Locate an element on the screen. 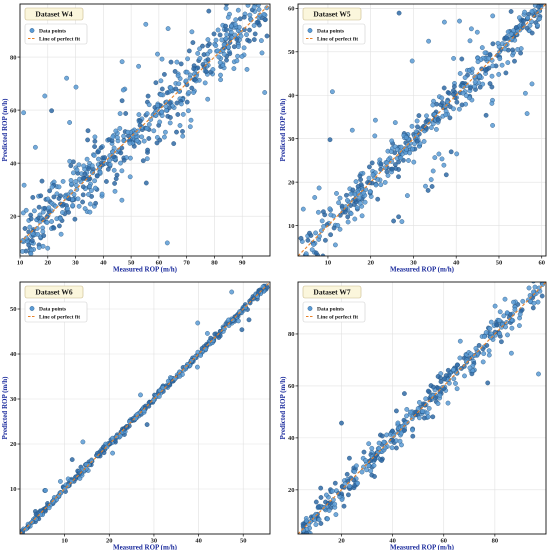 The height and width of the screenshot is (550, 550). x-tick-label: 70 is located at coordinates (186, 263).